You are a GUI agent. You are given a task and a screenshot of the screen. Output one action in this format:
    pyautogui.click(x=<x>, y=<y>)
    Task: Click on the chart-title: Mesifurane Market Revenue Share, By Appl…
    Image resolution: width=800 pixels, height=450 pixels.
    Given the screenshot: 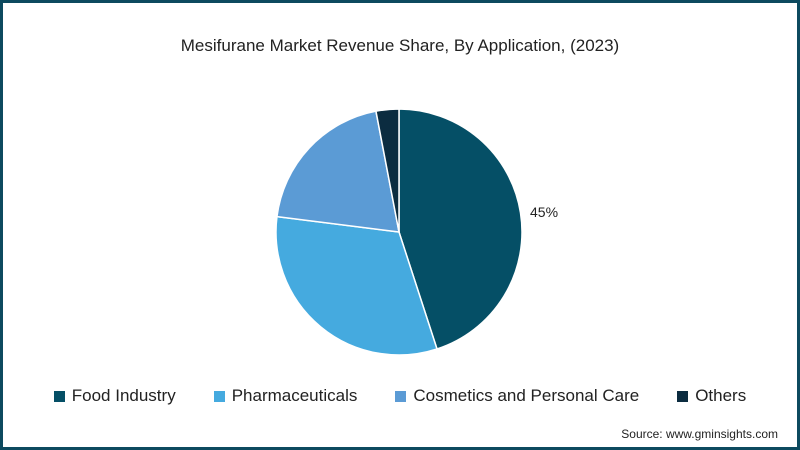 What is the action you would take?
    pyautogui.click(x=400, y=45)
    